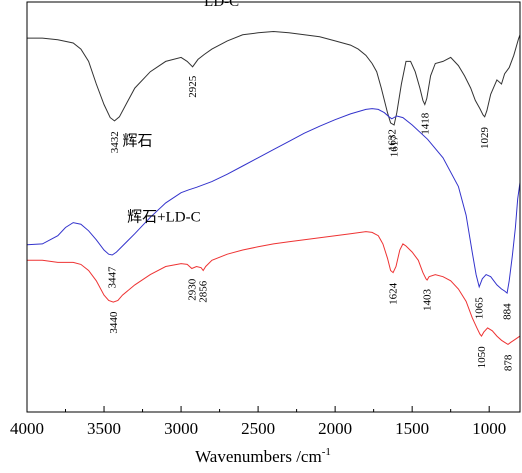  What do you see at coordinates (221, 5) in the screenshot?
I see `series-label-1: LD-C` at bounding box center [221, 5].